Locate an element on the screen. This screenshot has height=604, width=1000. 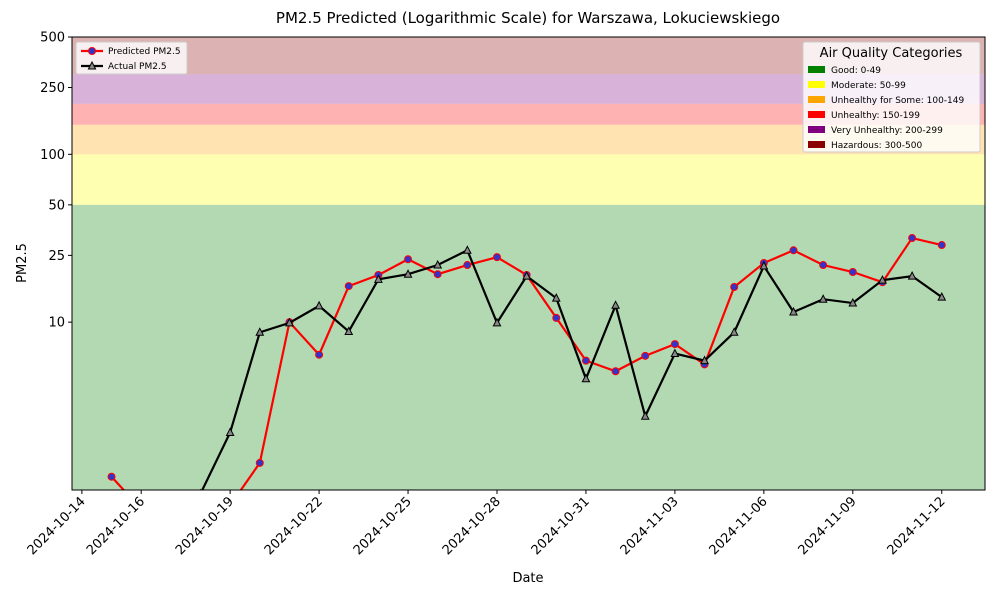
x-tick-label: 2024-10-14 is located at coordinates (57, 526).